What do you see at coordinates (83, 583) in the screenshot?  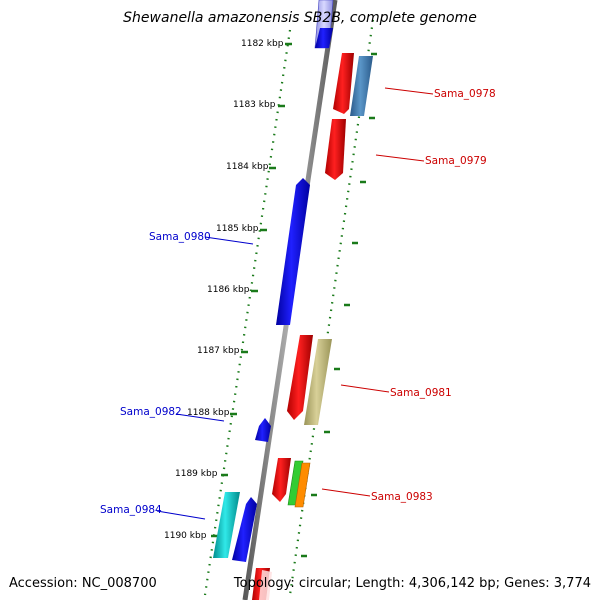 I see `accession-label: Accession: NC_008700` at bounding box center [83, 583].